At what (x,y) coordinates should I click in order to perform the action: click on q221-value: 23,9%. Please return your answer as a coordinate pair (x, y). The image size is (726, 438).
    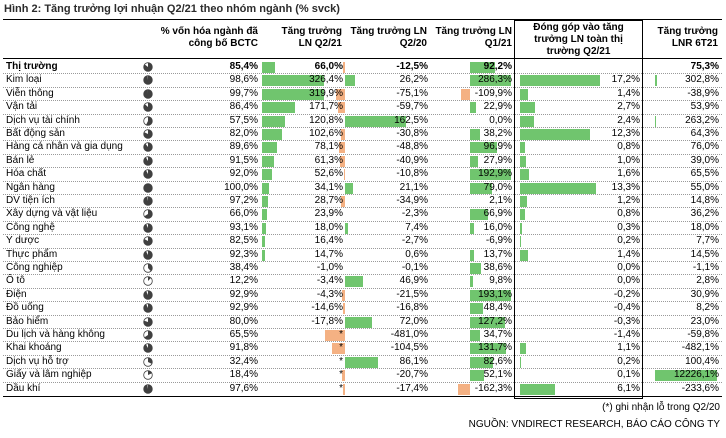
    Looking at the image, I should click on (328, 214).